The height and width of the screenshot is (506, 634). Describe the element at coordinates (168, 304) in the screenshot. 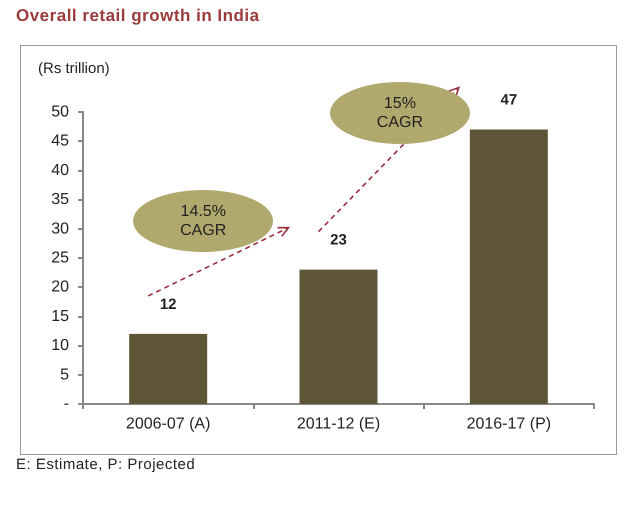

I see `data-label: 12` at that location.